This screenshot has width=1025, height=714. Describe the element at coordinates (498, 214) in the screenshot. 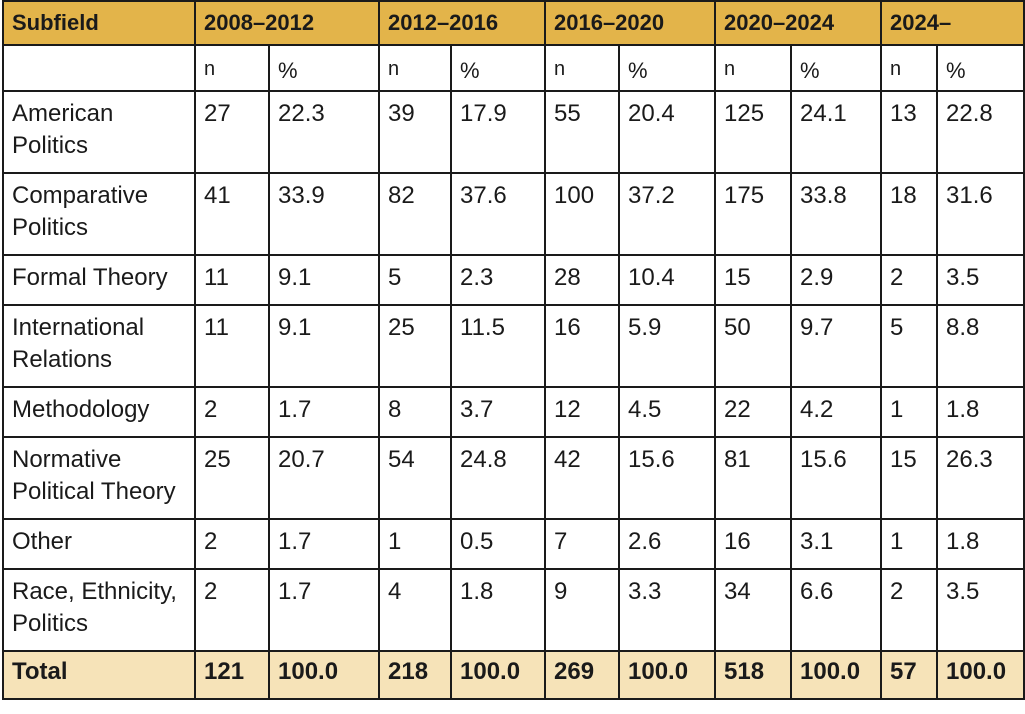

I see `percent-cell: 37.6` at that location.